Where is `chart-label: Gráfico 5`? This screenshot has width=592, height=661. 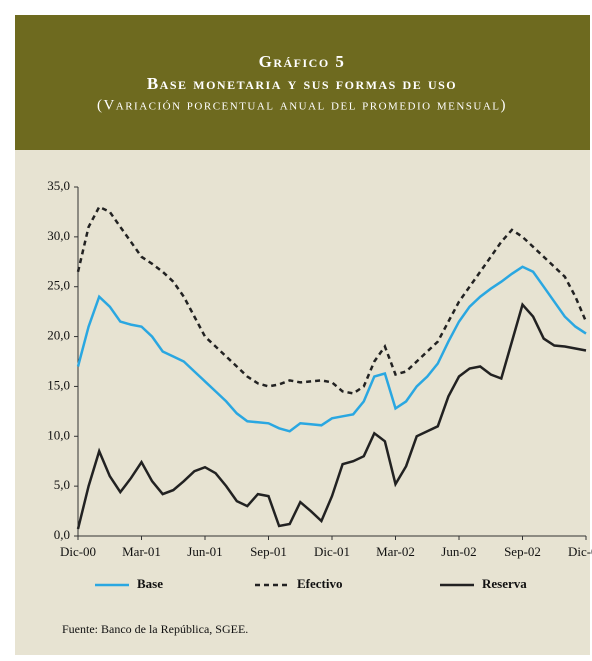
chart-label: Gráfico 5 is located at coordinates (302, 61).